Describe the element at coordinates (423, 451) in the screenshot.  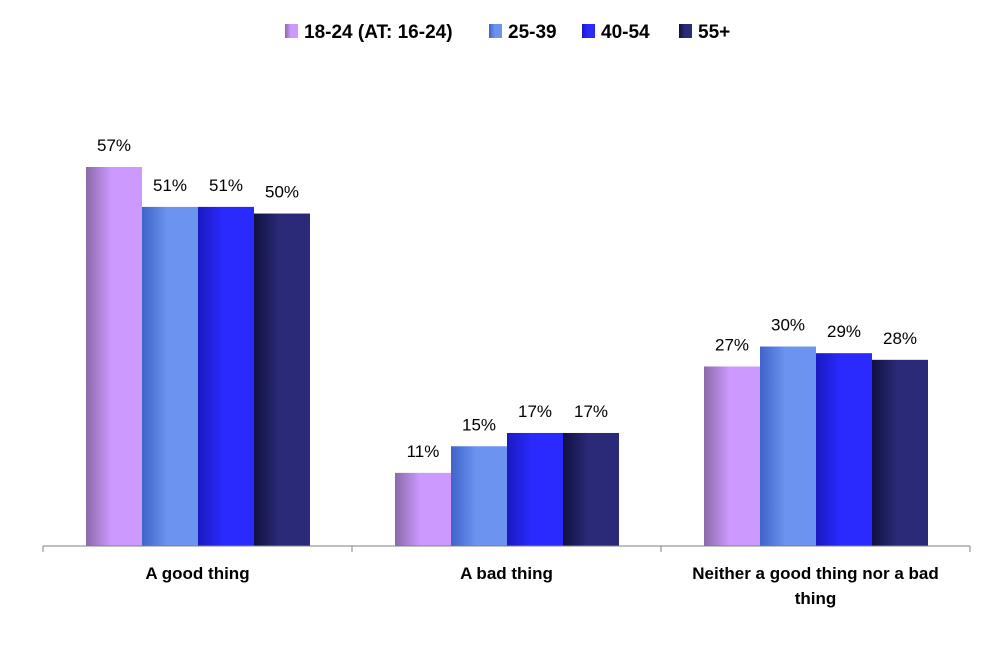
I see `value-label-1-0: 11%` at that location.